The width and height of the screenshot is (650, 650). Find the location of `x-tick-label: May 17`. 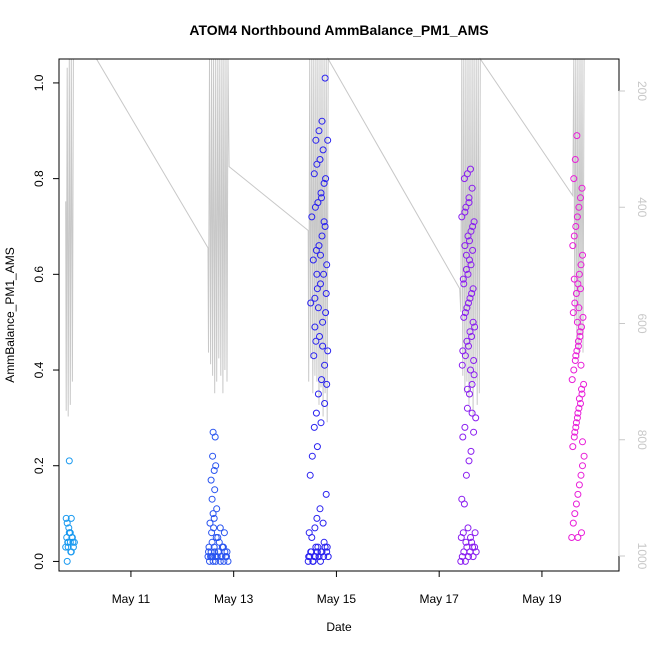

x-tick-label: May 17 is located at coordinates (440, 599).